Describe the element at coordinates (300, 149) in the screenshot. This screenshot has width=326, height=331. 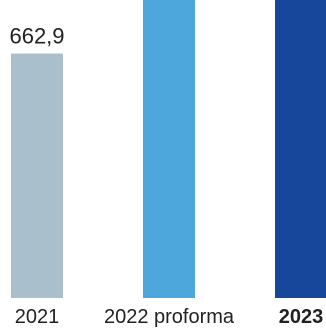
I see `bar-2023` at that location.